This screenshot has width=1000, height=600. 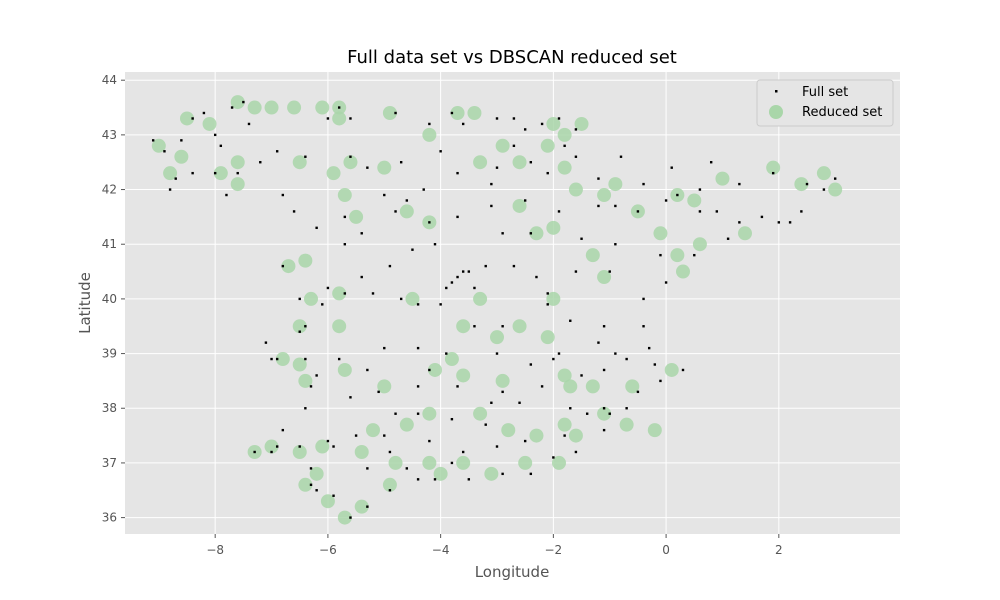 I want to click on legend-marker-reduced-set, so click(x=776, y=112).